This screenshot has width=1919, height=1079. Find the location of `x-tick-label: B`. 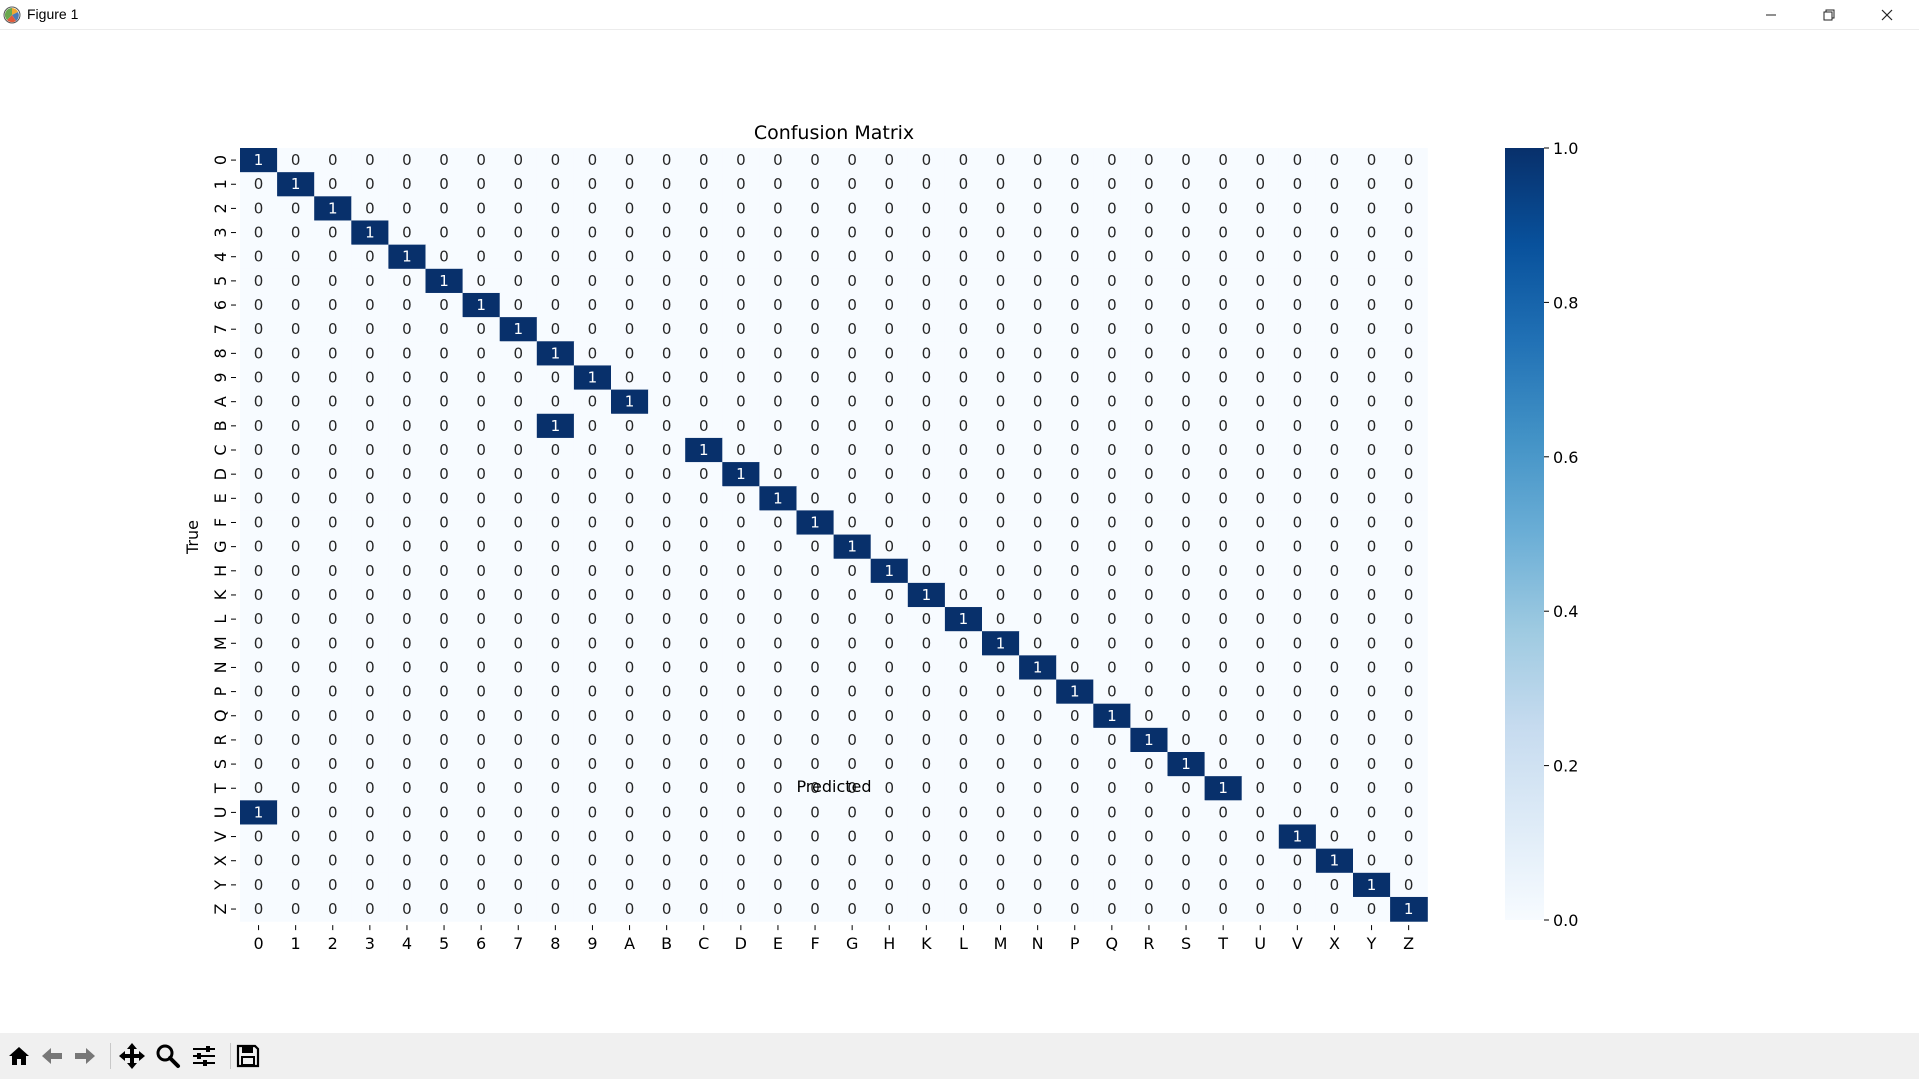

x-tick-label: B is located at coordinates (666, 943).